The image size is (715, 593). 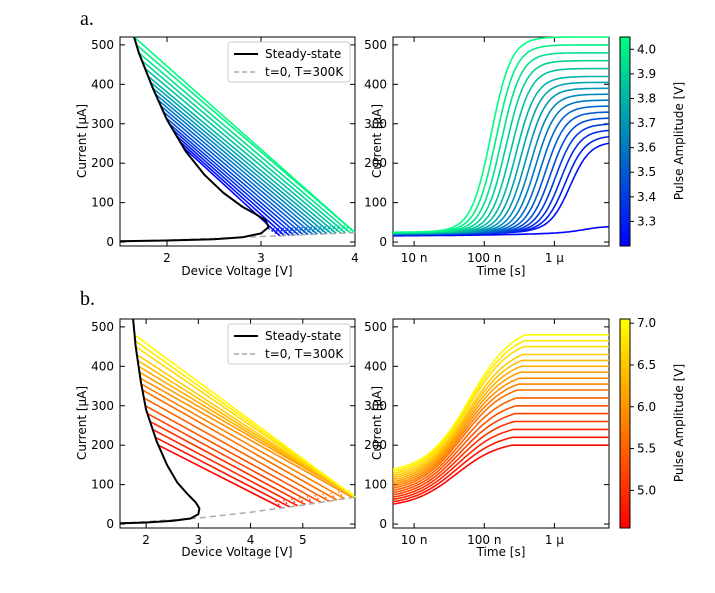 What do you see at coordinates (554, 258) in the screenshot?
I see `x-tick-label: 1 μ` at bounding box center [554, 258].